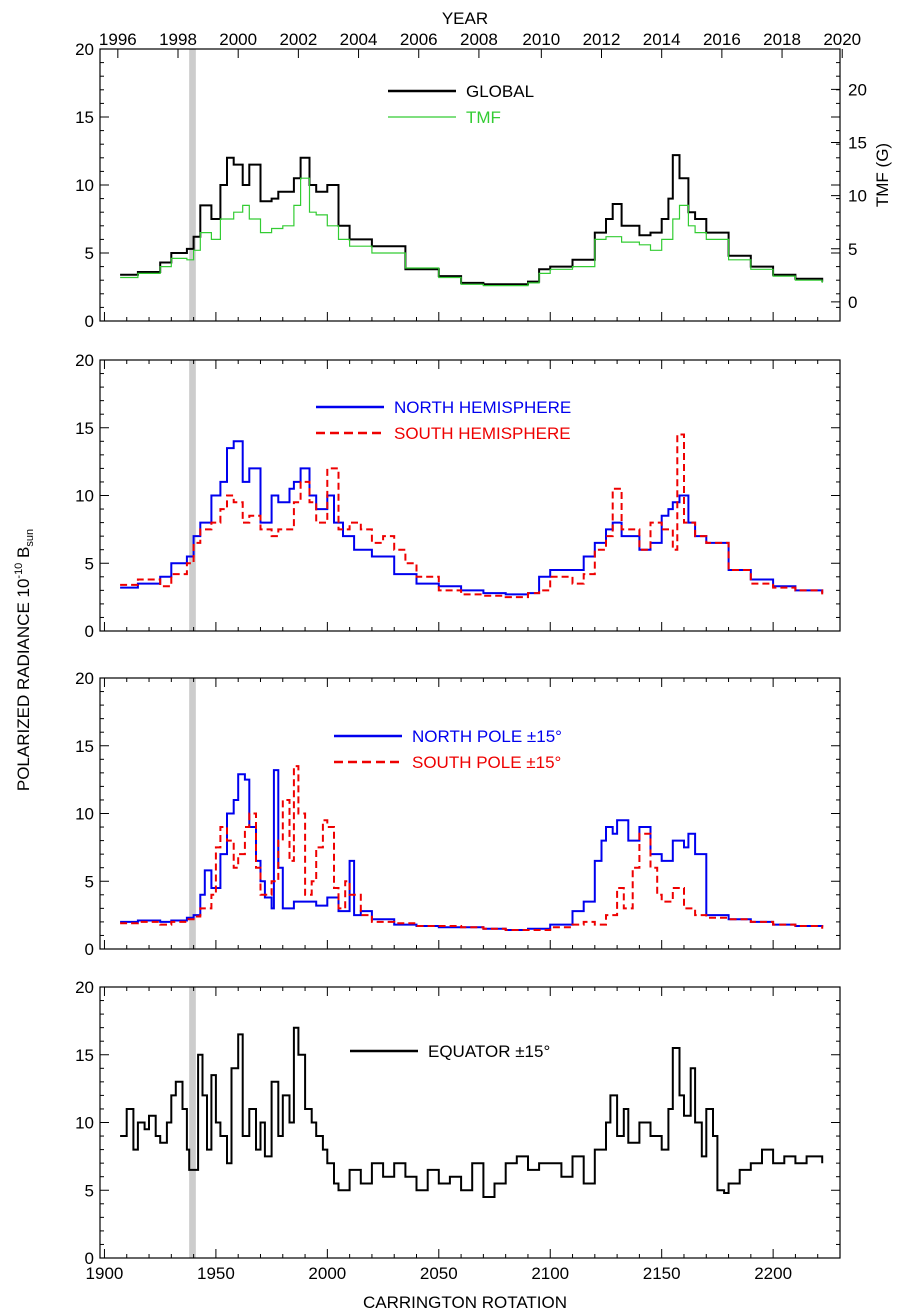 The height and width of the screenshot is (1313, 898). What do you see at coordinates (773, 1273) in the screenshot?
I see `x-tick-label: 2200` at bounding box center [773, 1273].